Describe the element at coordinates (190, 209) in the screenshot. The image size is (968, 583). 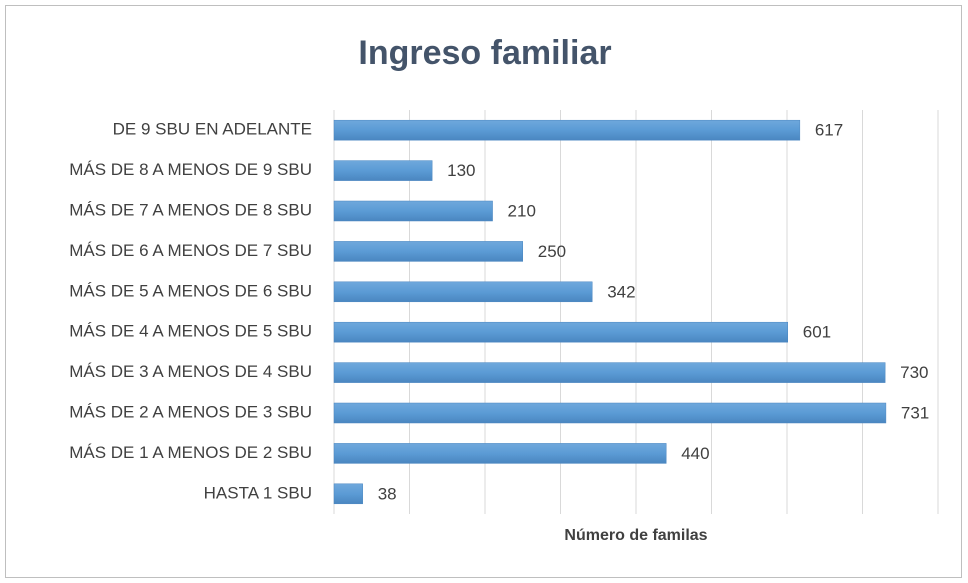
I see `y-tick-label: MÁS DE 7 A MENOS DE 8 SBU` at that location.